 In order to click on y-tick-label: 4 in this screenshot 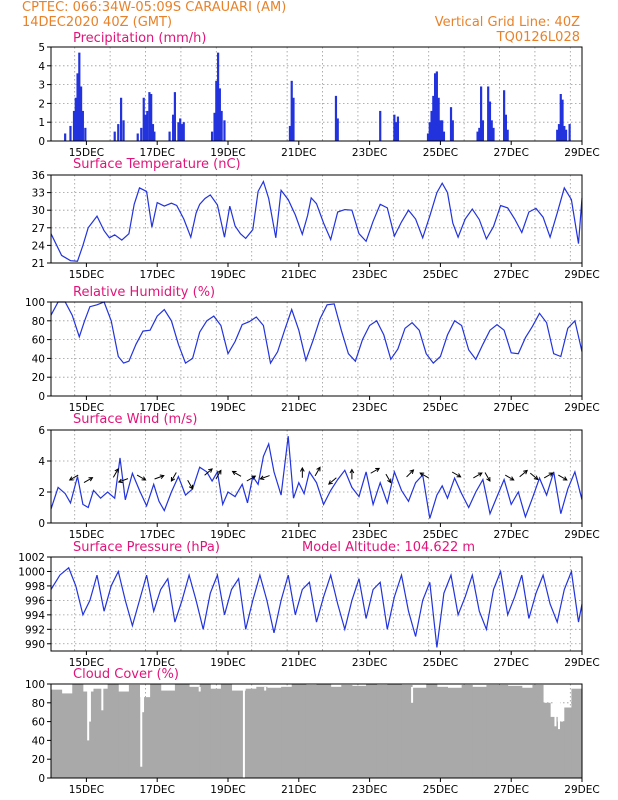, I will do `click(41, 462)`.